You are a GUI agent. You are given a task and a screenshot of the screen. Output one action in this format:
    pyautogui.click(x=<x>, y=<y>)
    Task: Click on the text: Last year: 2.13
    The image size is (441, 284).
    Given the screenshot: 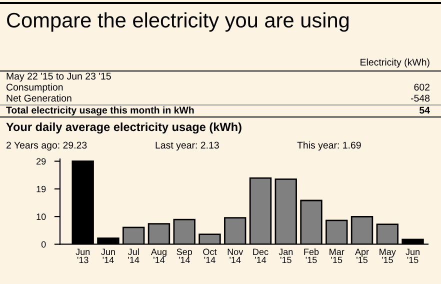 What is the action you would take?
    pyautogui.click(x=187, y=146)
    